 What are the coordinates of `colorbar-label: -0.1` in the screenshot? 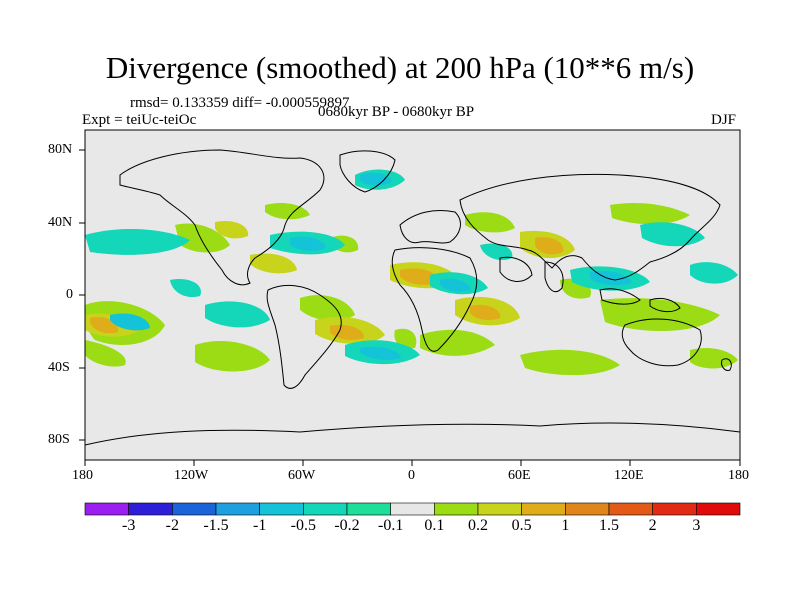 It's located at (390, 525).